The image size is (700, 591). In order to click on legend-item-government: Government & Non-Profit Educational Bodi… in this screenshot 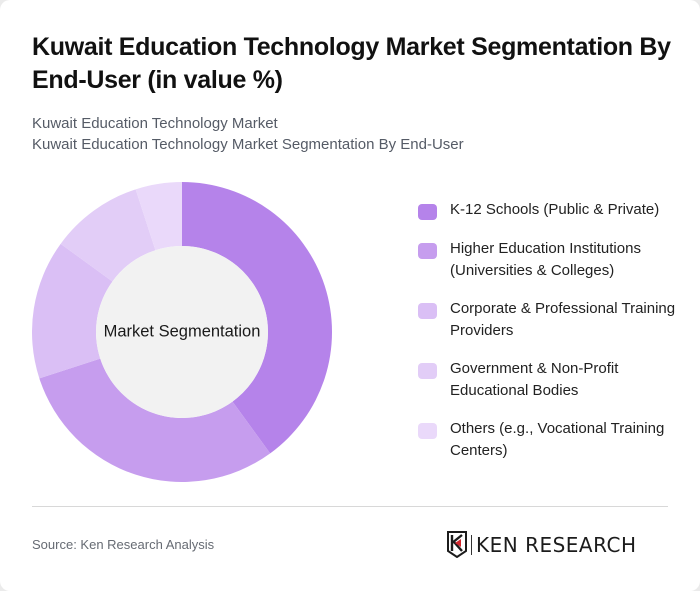, I will do `click(553, 380)`.